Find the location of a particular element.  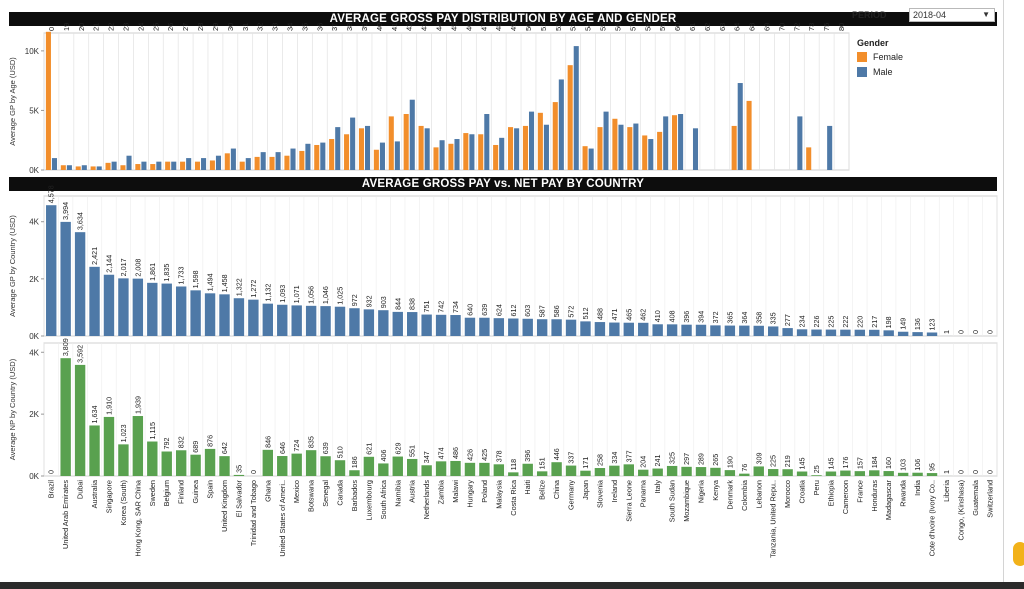

gender-legend-title: Gender is located at coordinates (873, 43).